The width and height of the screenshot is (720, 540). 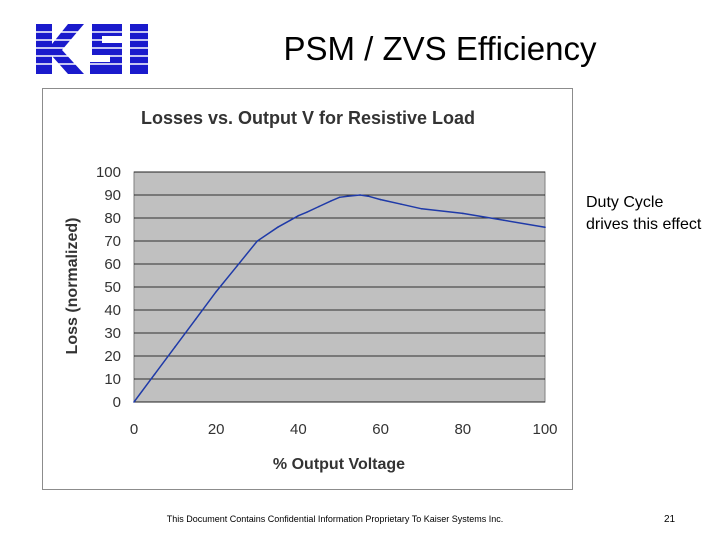 What do you see at coordinates (440, 48) in the screenshot?
I see `slide-title: PSM / ZVS Efficiency` at bounding box center [440, 48].